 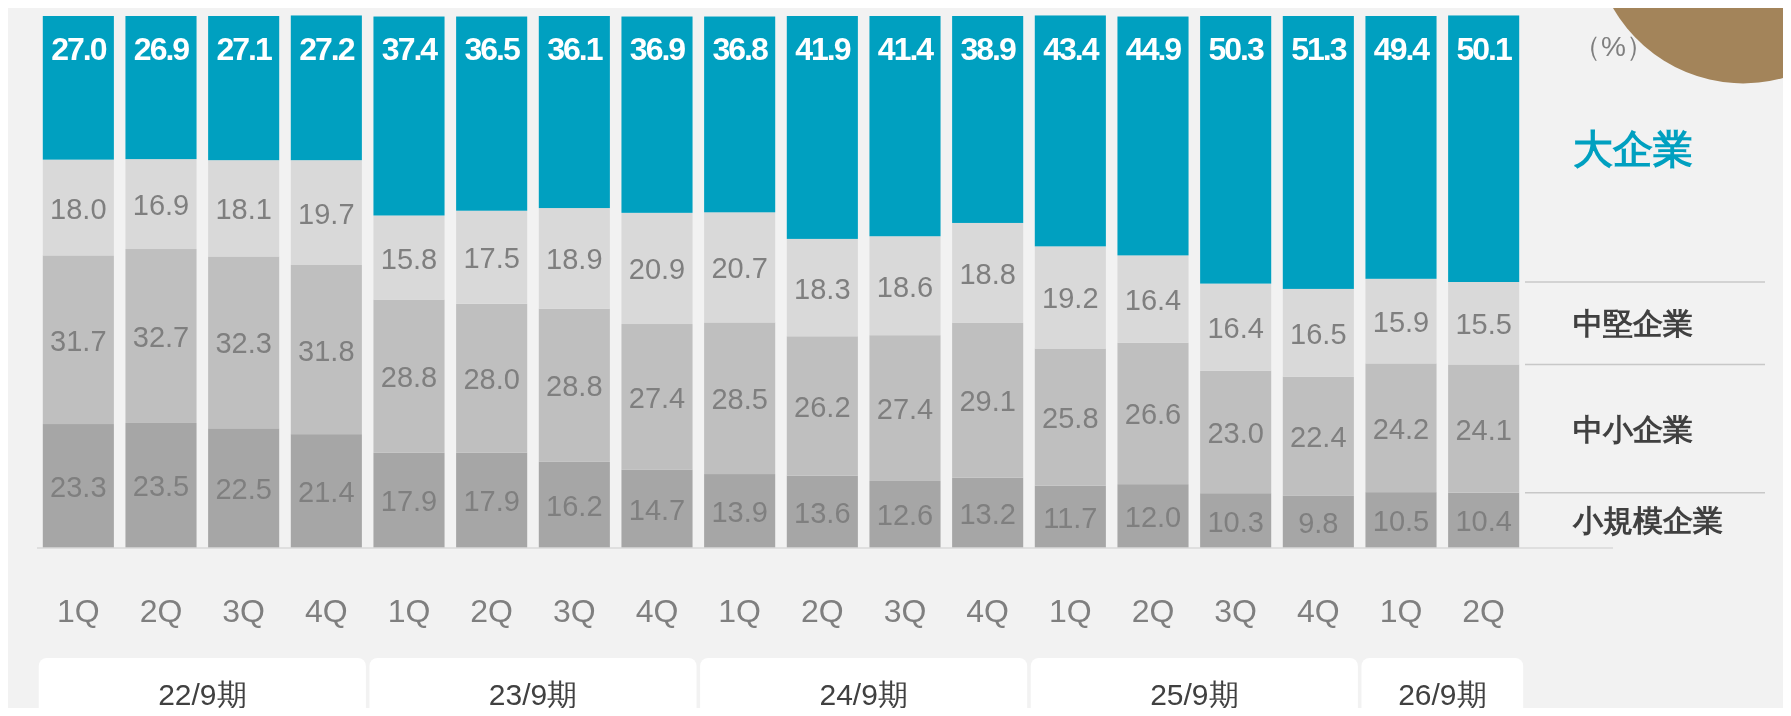 I want to click on data-label: 28.5, so click(x=739, y=399).